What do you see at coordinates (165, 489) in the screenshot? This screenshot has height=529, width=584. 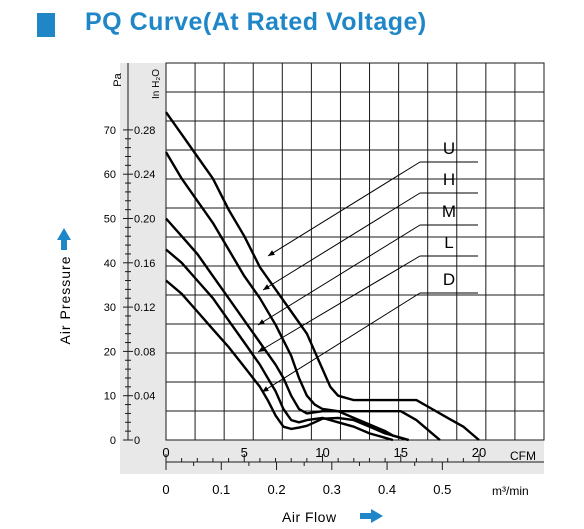 I see `x-tick-label-m3min: 0` at bounding box center [165, 489].